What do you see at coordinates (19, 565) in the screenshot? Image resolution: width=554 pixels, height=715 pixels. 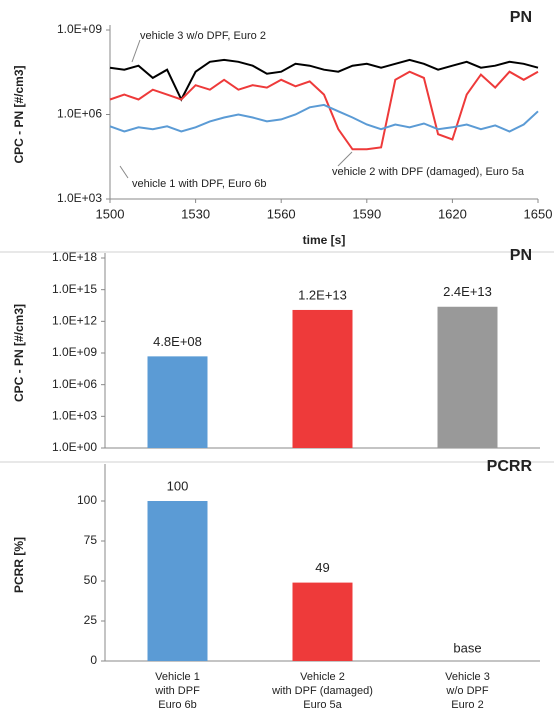 I see `y-axis-label: PCRR [%]` at bounding box center [19, 565].